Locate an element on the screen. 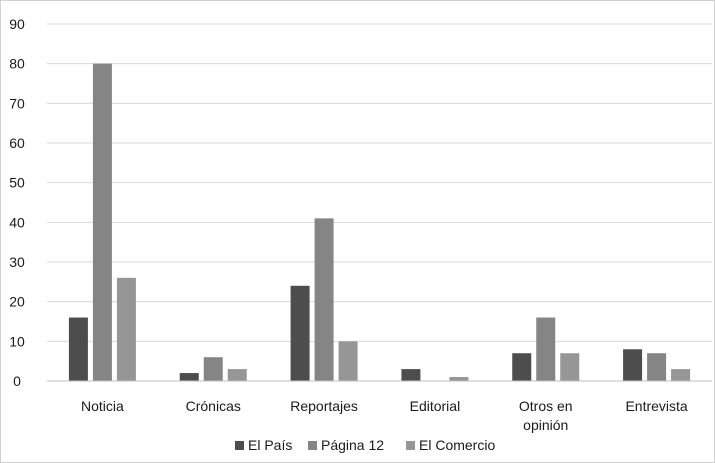 The image size is (715, 463). y-tick-label: 0 is located at coordinates (17, 381).